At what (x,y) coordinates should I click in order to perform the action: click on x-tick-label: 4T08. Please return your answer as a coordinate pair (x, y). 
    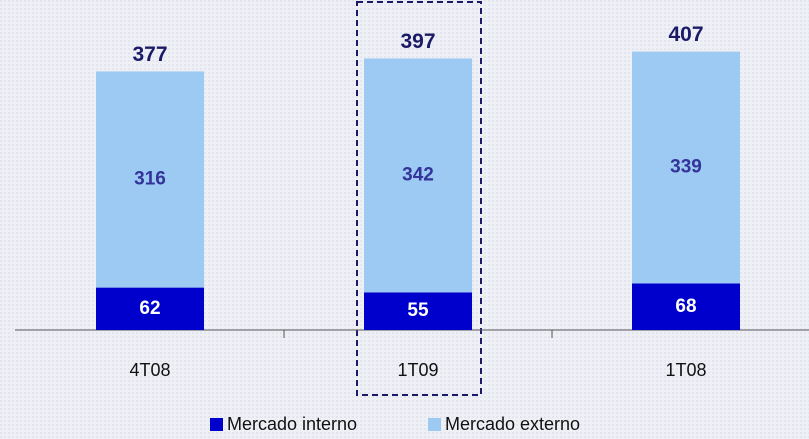
    Looking at the image, I should click on (149, 370).